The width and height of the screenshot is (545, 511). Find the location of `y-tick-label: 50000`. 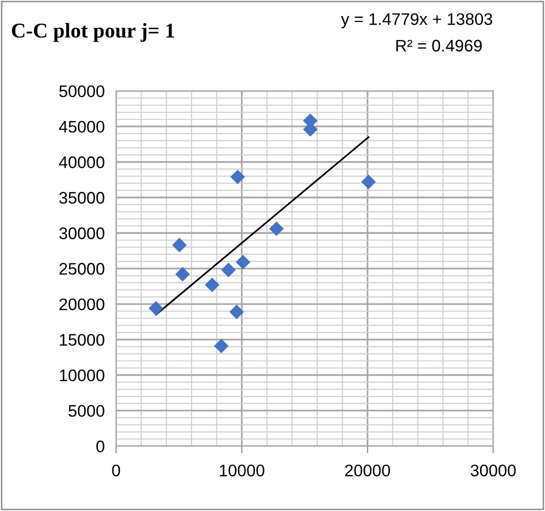

y-tick-label: 50000 is located at coordinates (81, 91).